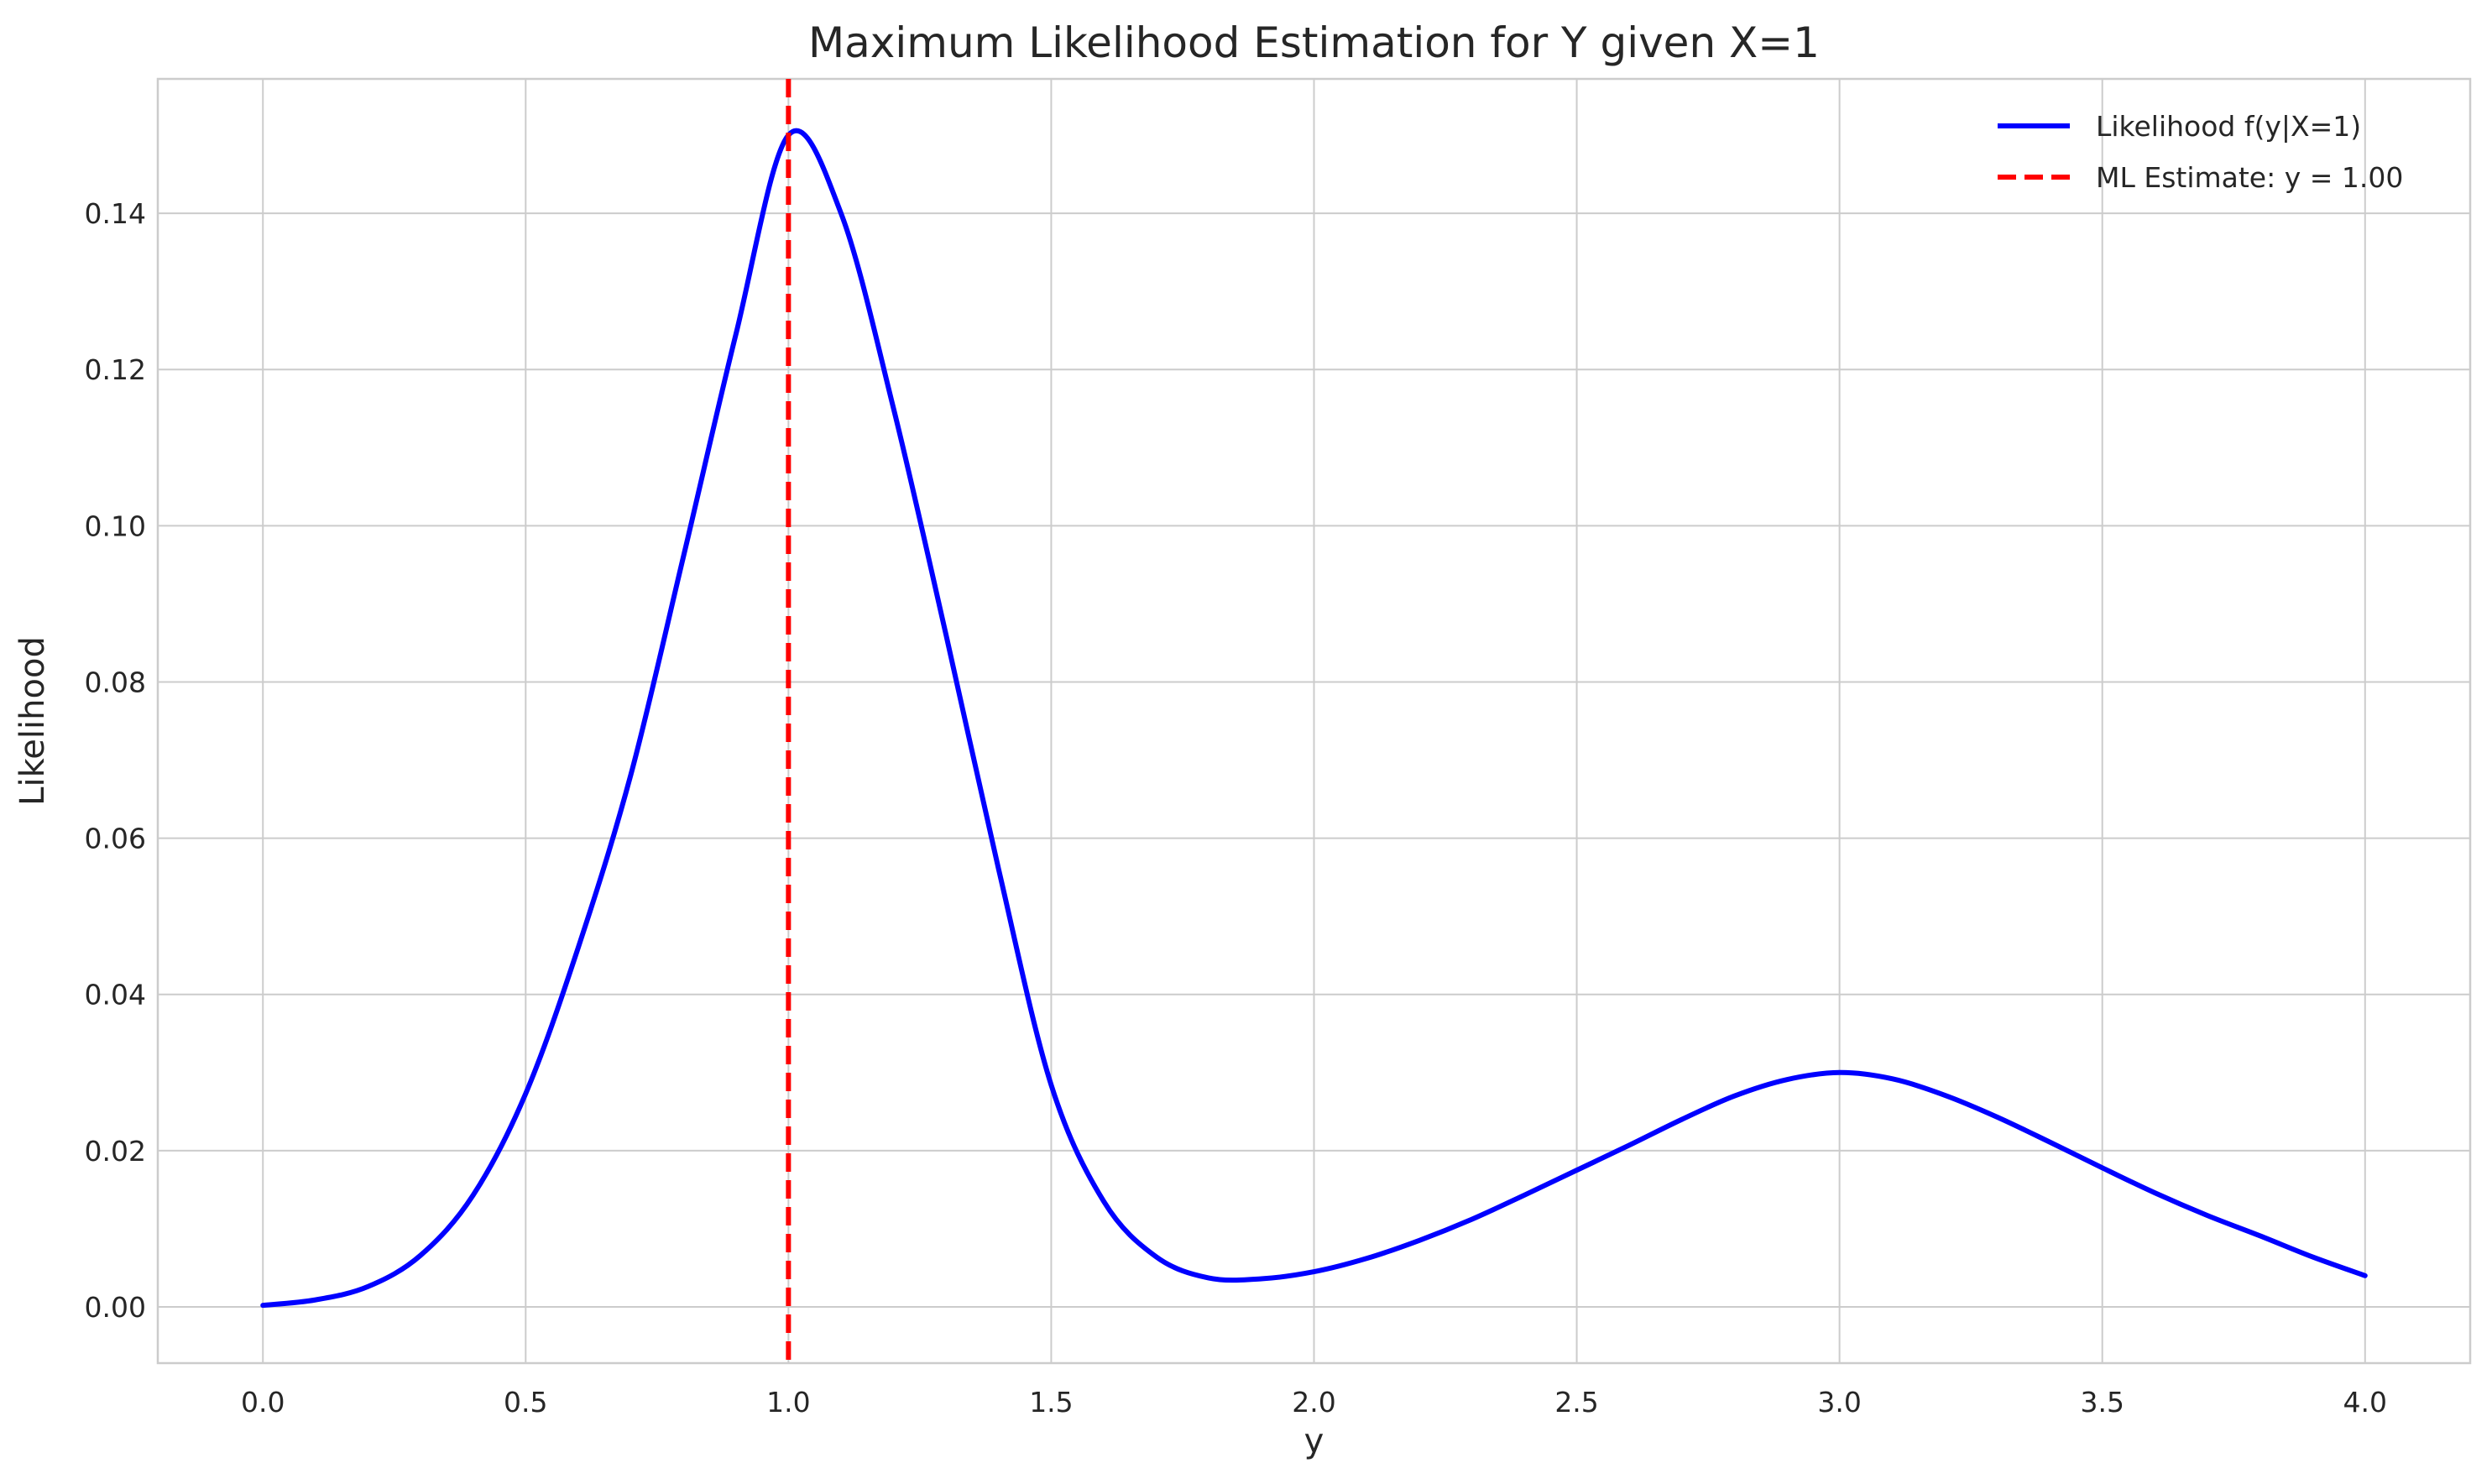 The height and width of the screenshot is (1484, 2492). What do you see at coordinates (525, 1402) in the screenshot?
I see `x-tick-label: 0.5` at bounding box center [525, 1402].